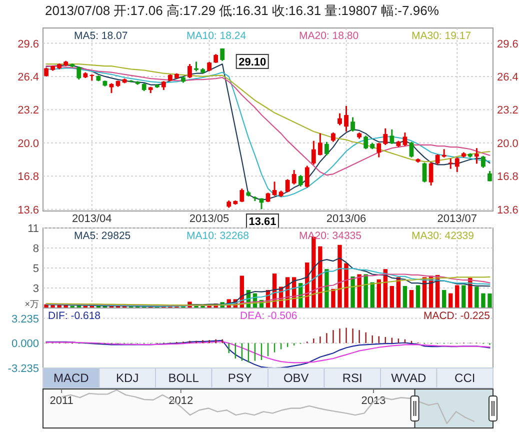 The width and height of the screenshot is (519, 433). I want to click on y-axis-title: ×万, so click(31, 304).